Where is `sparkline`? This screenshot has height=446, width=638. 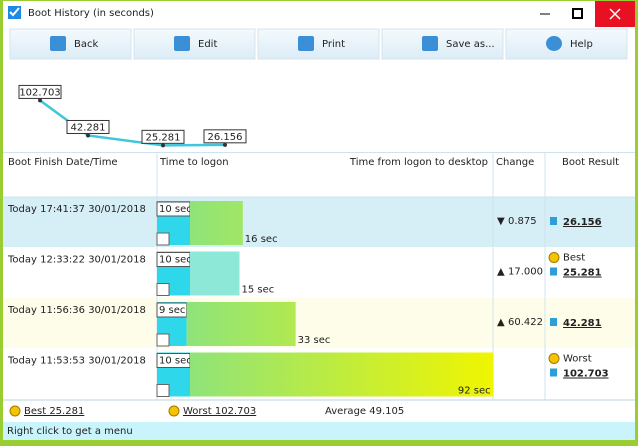
sparkline is located at coordinates (132, 123).